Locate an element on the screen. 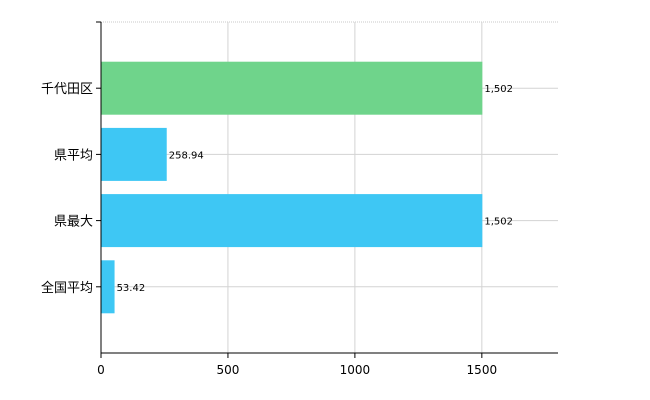  category-label: 県平均 is located at coordinates (73, 155).